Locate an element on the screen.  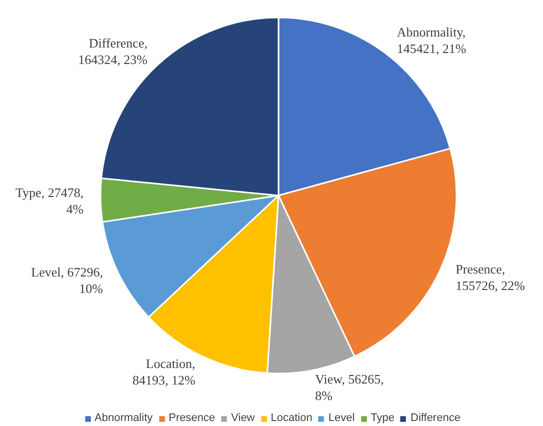
legend-label: View is located at coordinates (243, 418).